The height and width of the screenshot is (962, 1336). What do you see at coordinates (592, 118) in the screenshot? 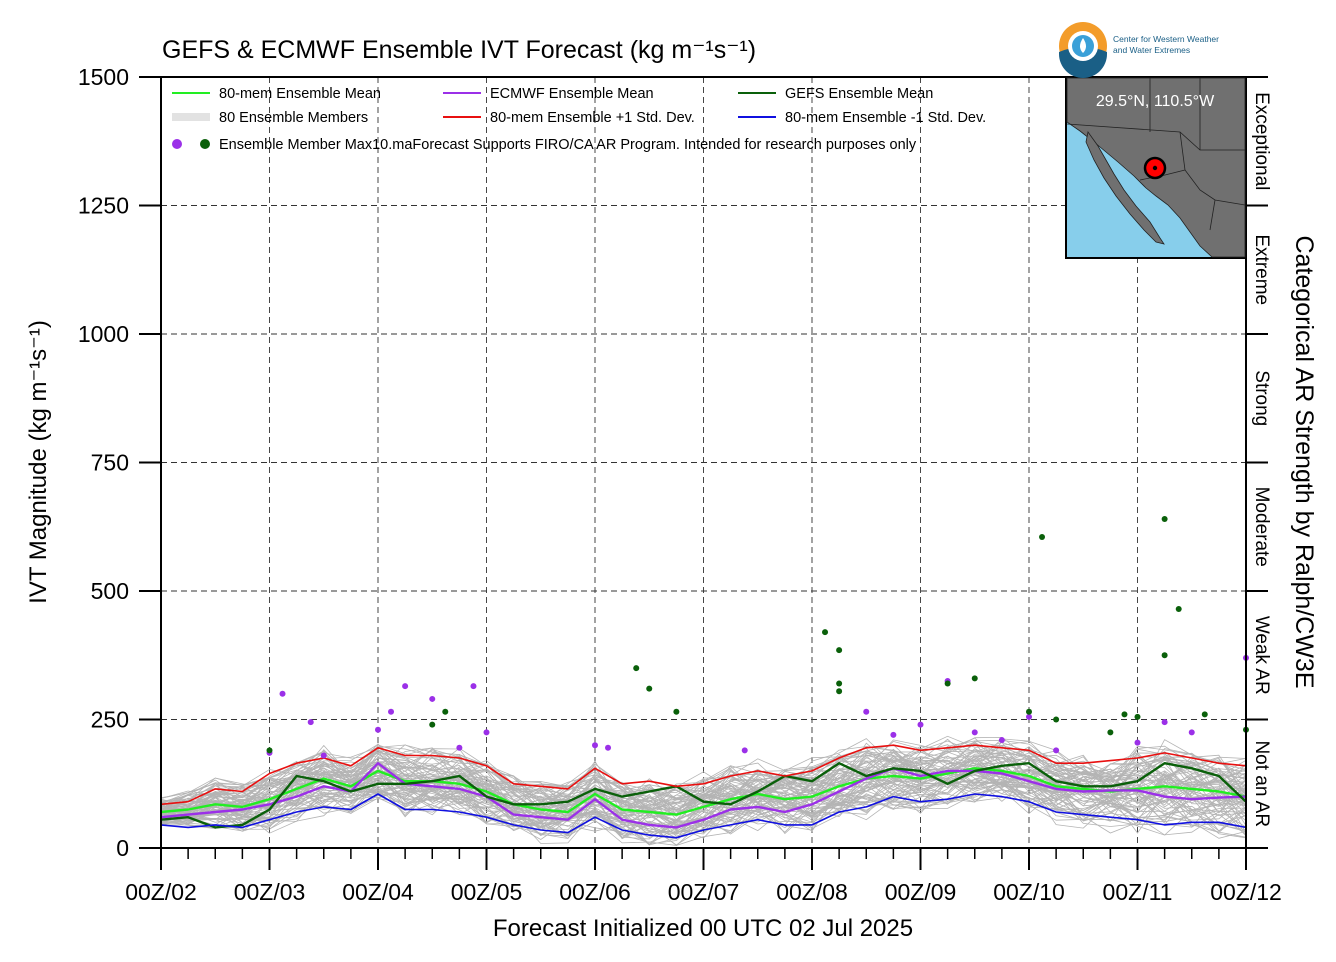
I see `legend-label: 80-mem Ensemble +1 Std. Dev.` at bounding box center [592, 118].